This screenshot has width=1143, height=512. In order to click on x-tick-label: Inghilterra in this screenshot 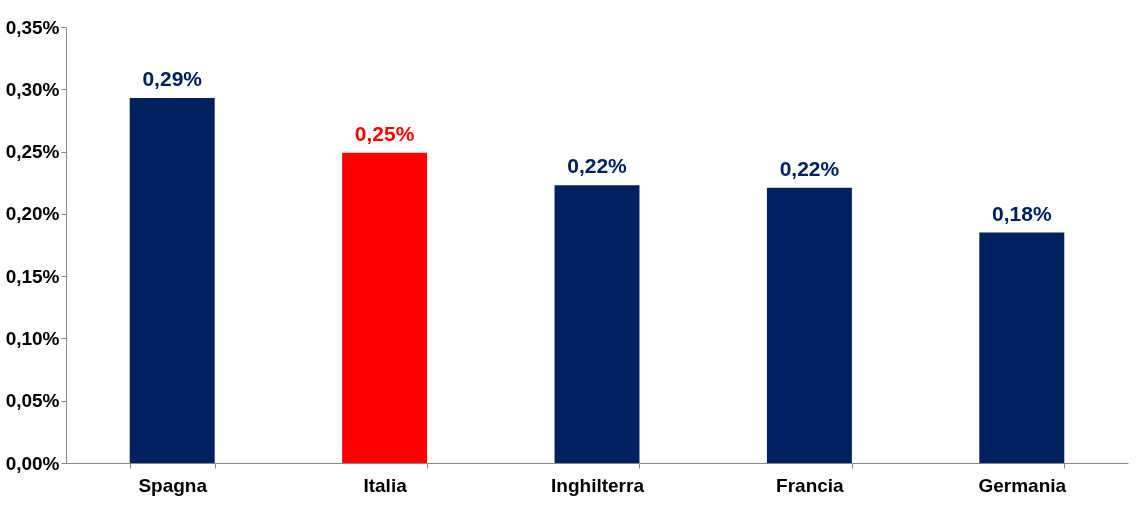, I will do `click(598, 485)`.